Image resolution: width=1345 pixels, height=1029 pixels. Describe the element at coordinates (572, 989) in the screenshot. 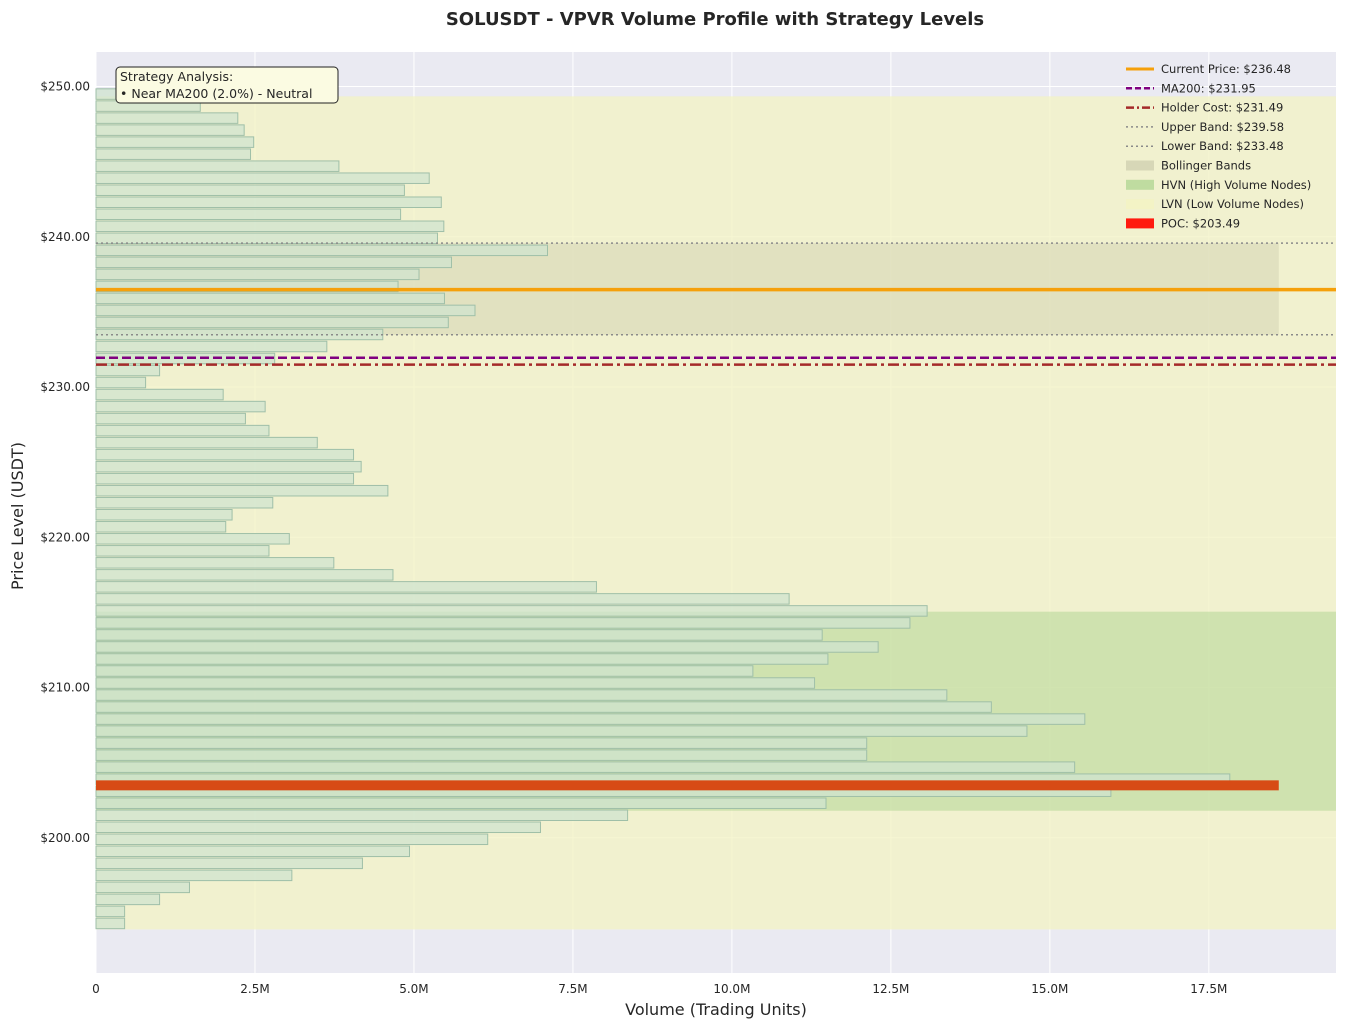

I see `x-tick-label: 7.5M` at that location.